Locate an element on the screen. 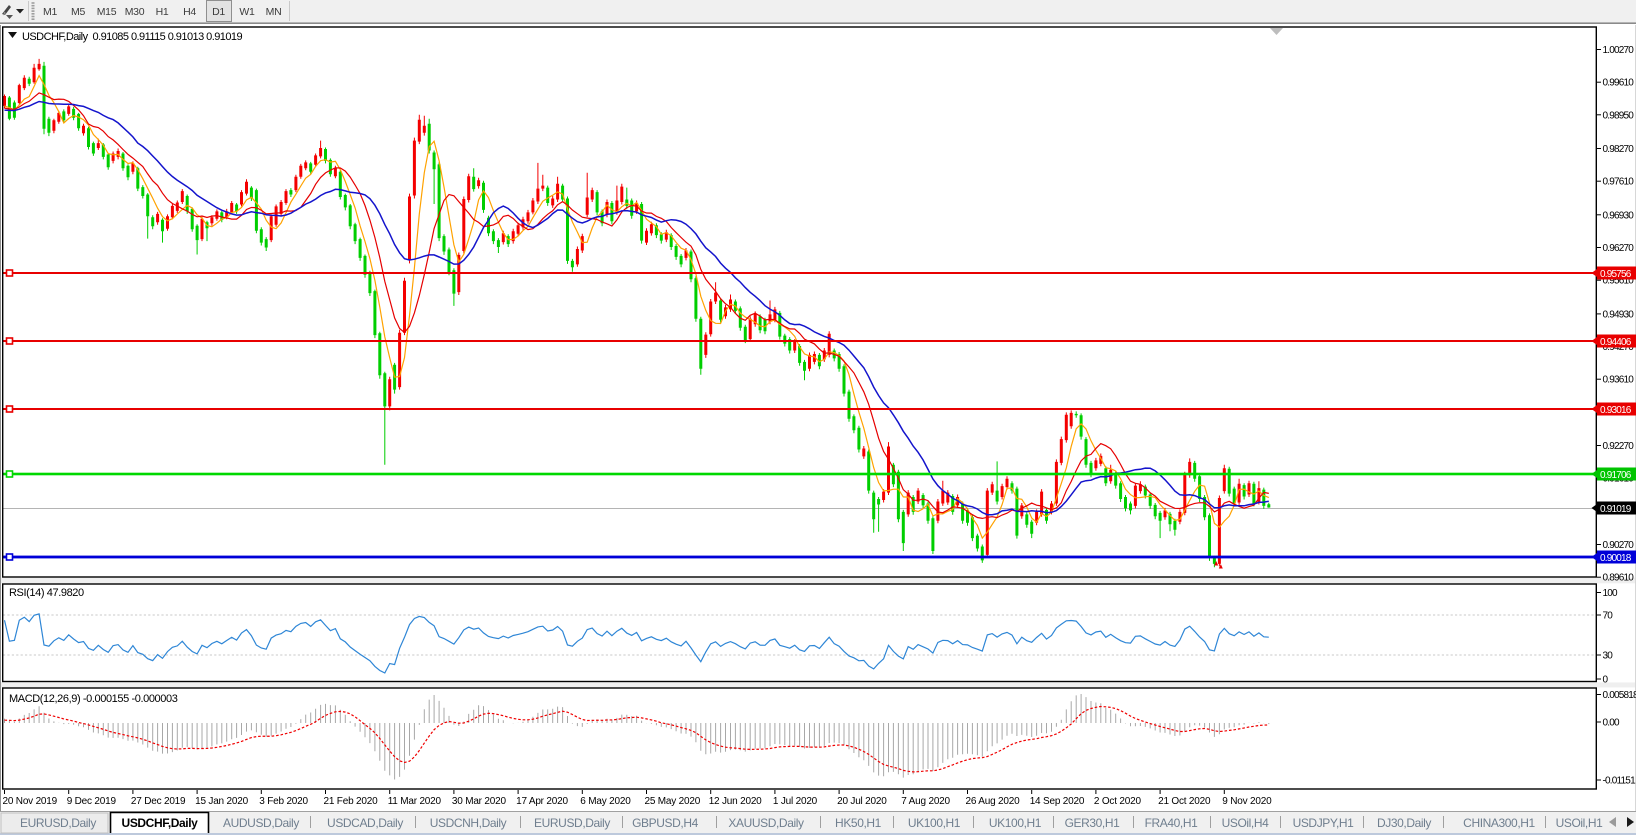 This screenshot has height=840, width=1636. svg-text: 9 Dec 2019 is located at coordinates (92, 801).